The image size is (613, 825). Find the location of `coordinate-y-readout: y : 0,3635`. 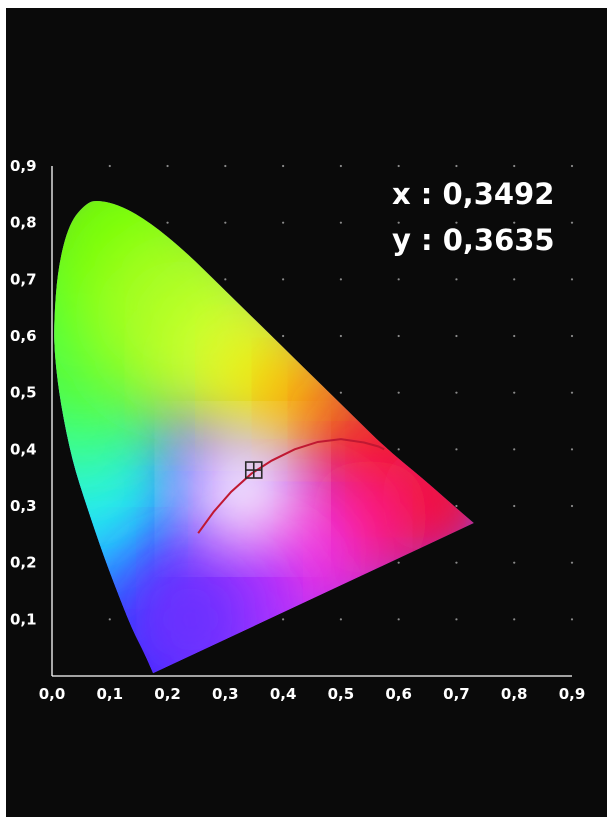

coordinate-y-readout: y : 0,3635 is located at coordinates (473, 240).